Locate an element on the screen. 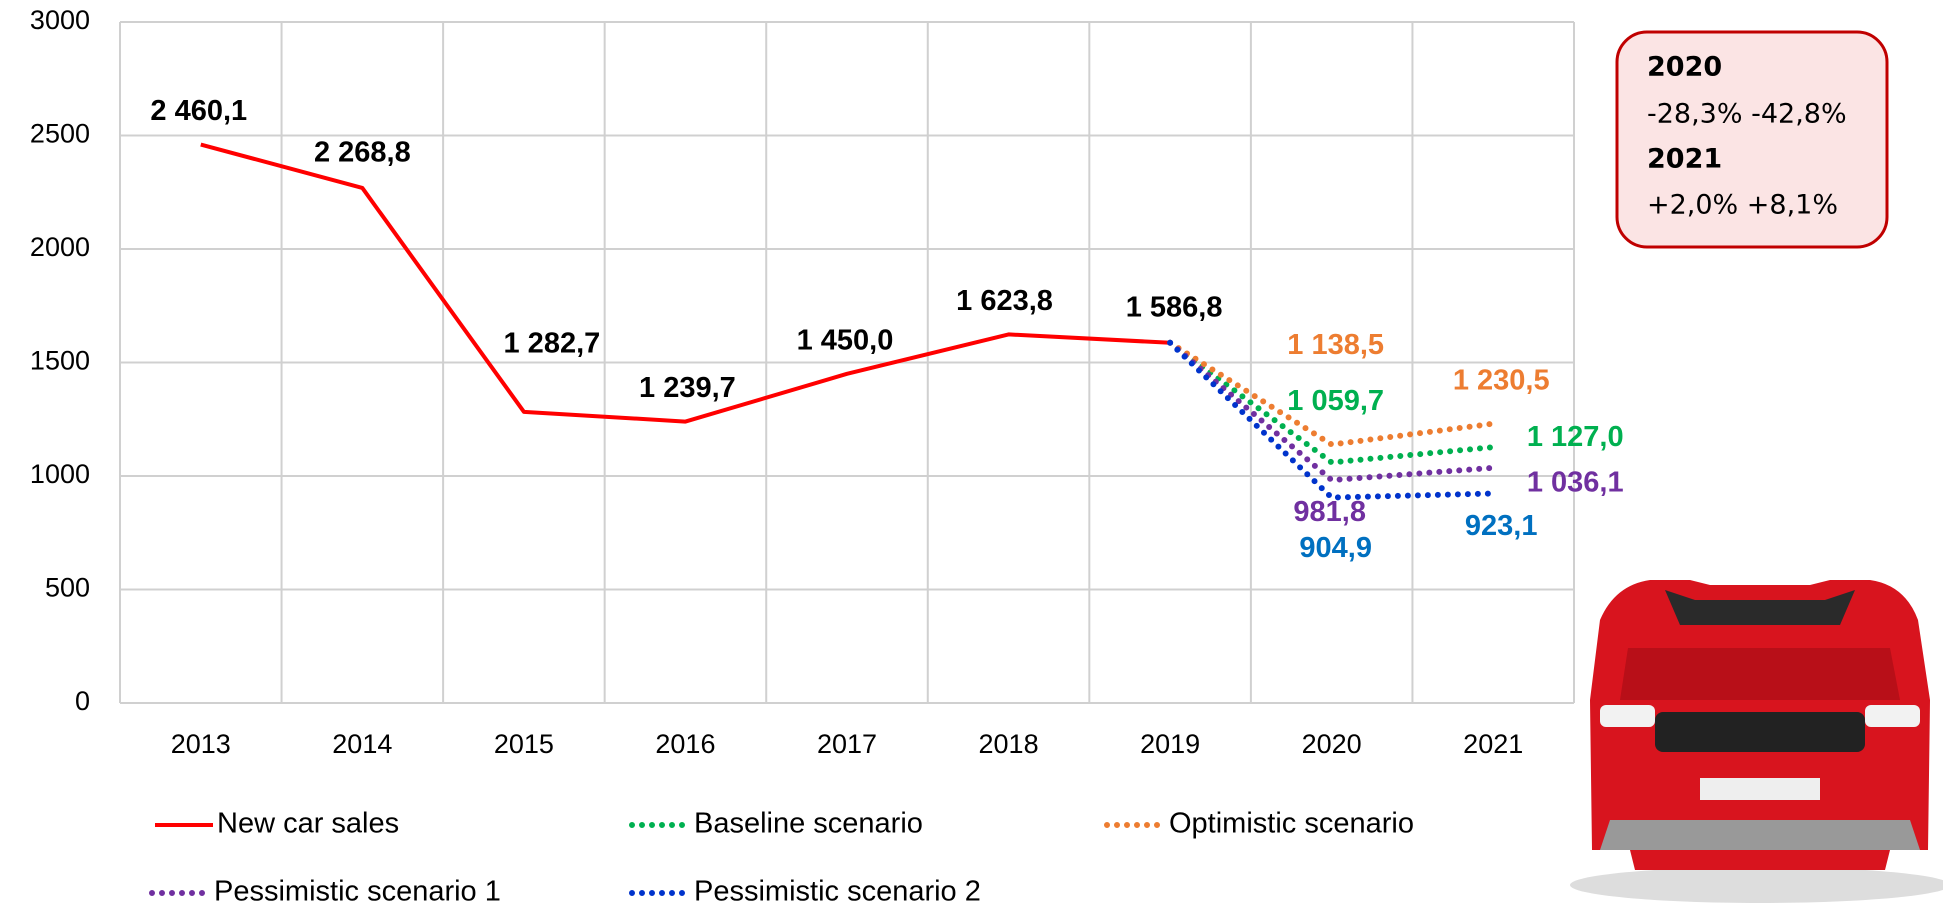 This screenshot has height=913, width=1943. info-text: -28,3% -42,8% is located at coordinates (1747, 114).